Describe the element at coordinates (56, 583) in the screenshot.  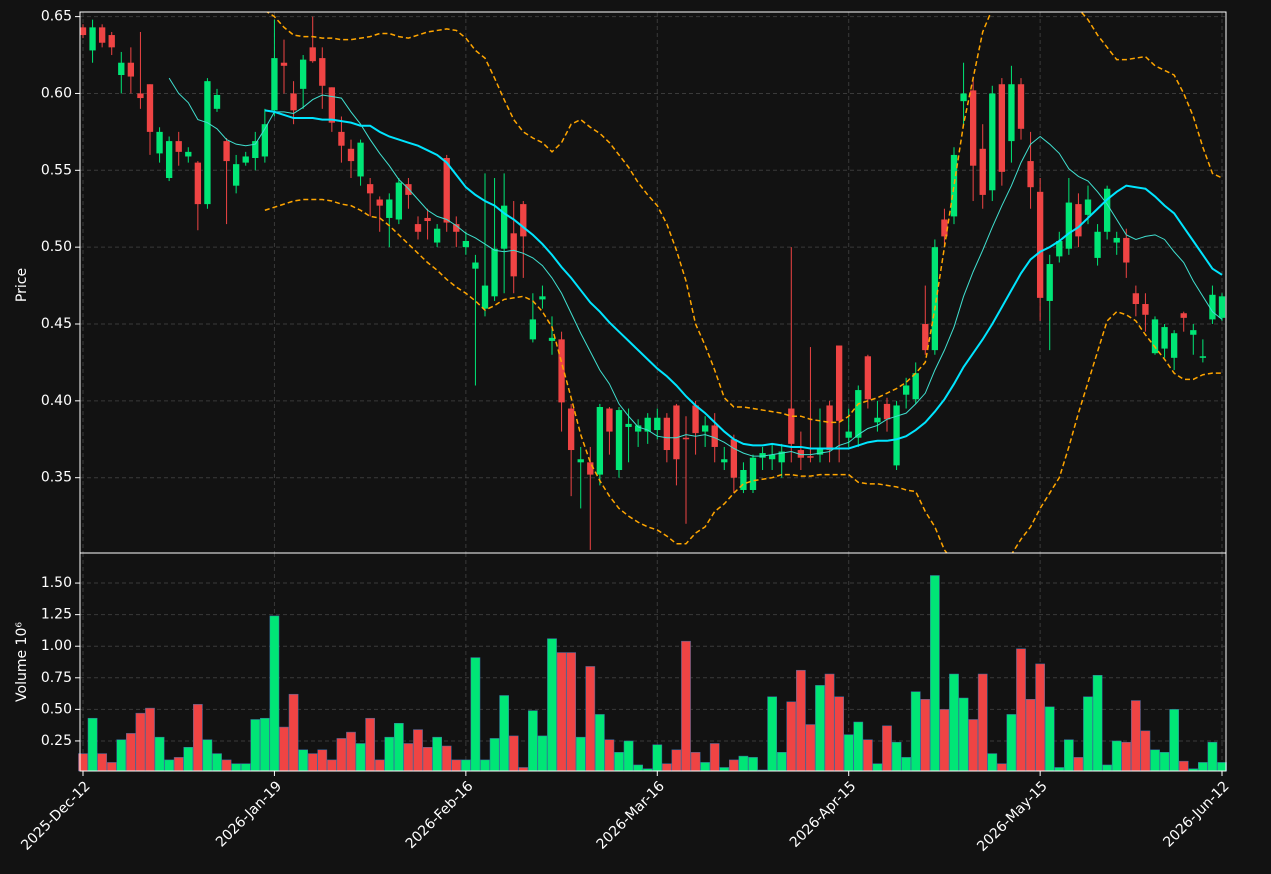
I see `y-tick-label: 1.50` at that location.